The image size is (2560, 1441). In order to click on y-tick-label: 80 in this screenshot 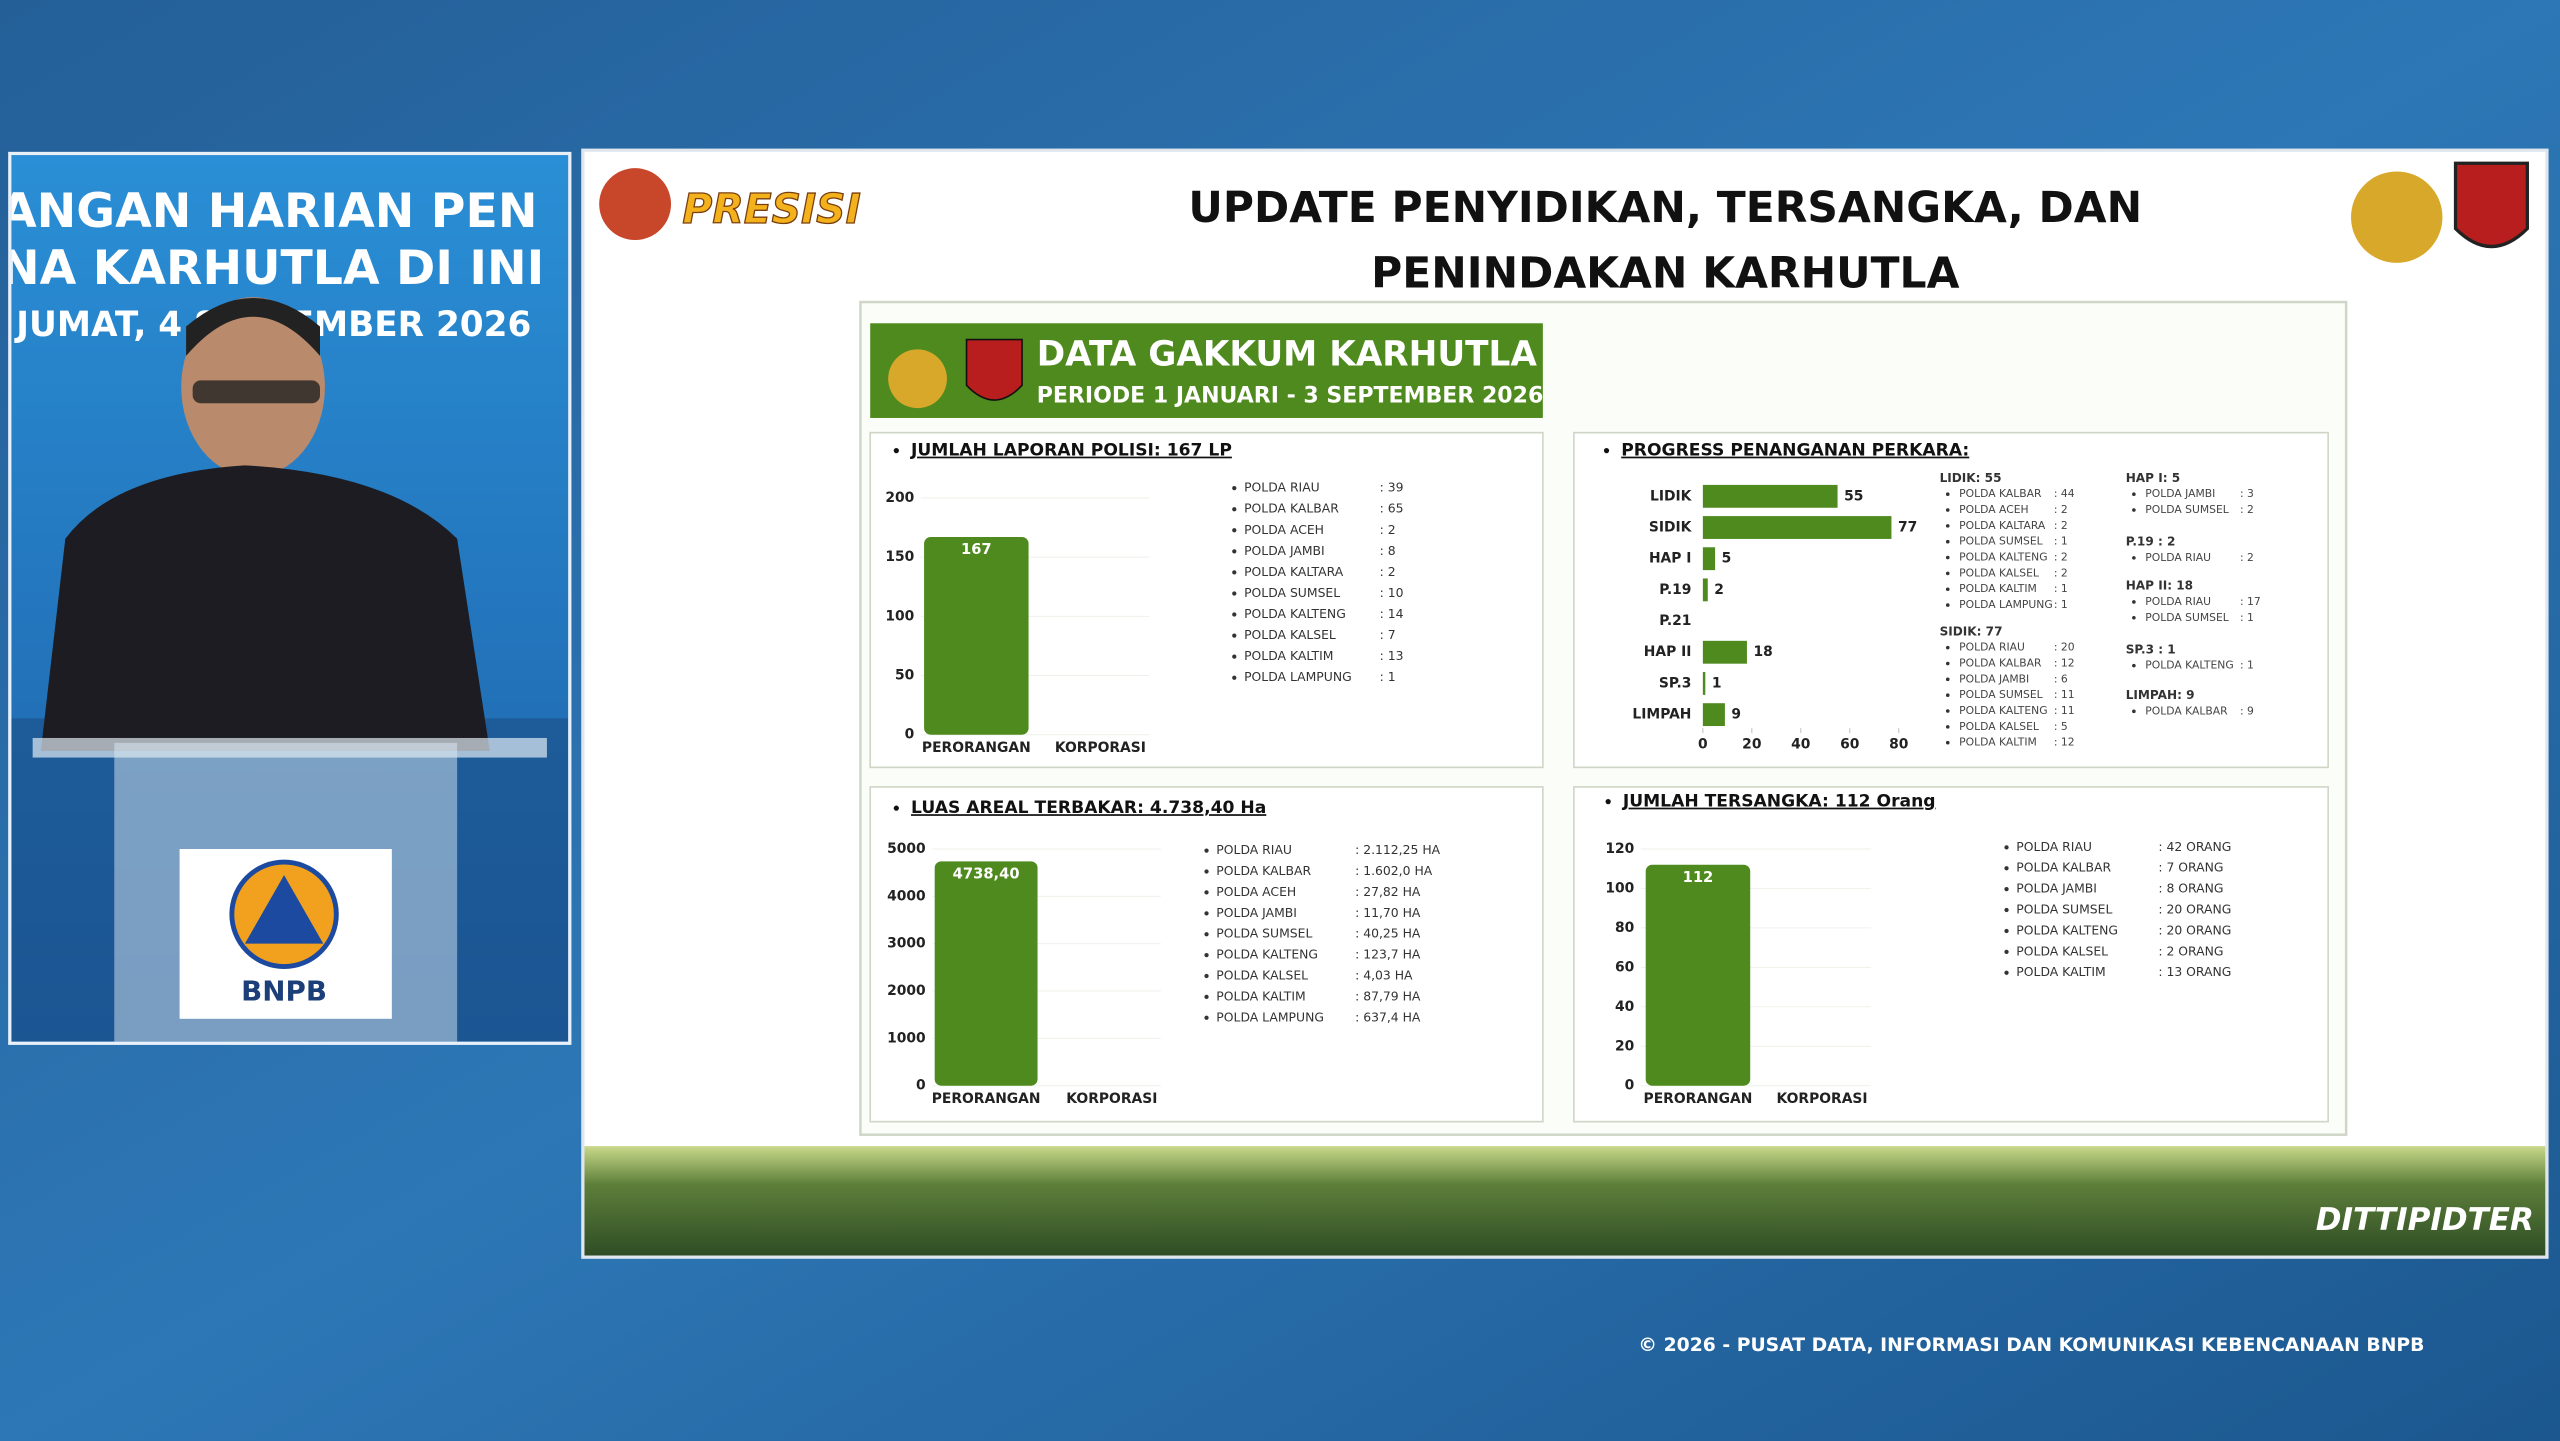, I will do `click(1624, 928)`.